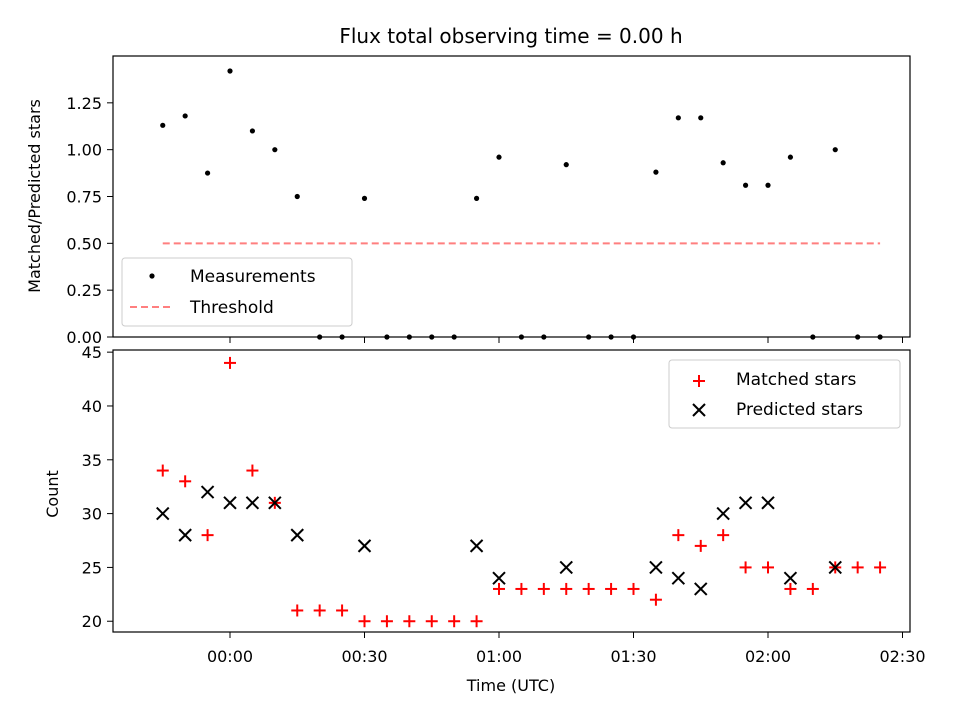 This screenshot has height=720, width=960. What do you see at coordinates (84, 197) in the screenshot?
I see `top-y-tick-label: 0.75` at bounding box center [84, 197].